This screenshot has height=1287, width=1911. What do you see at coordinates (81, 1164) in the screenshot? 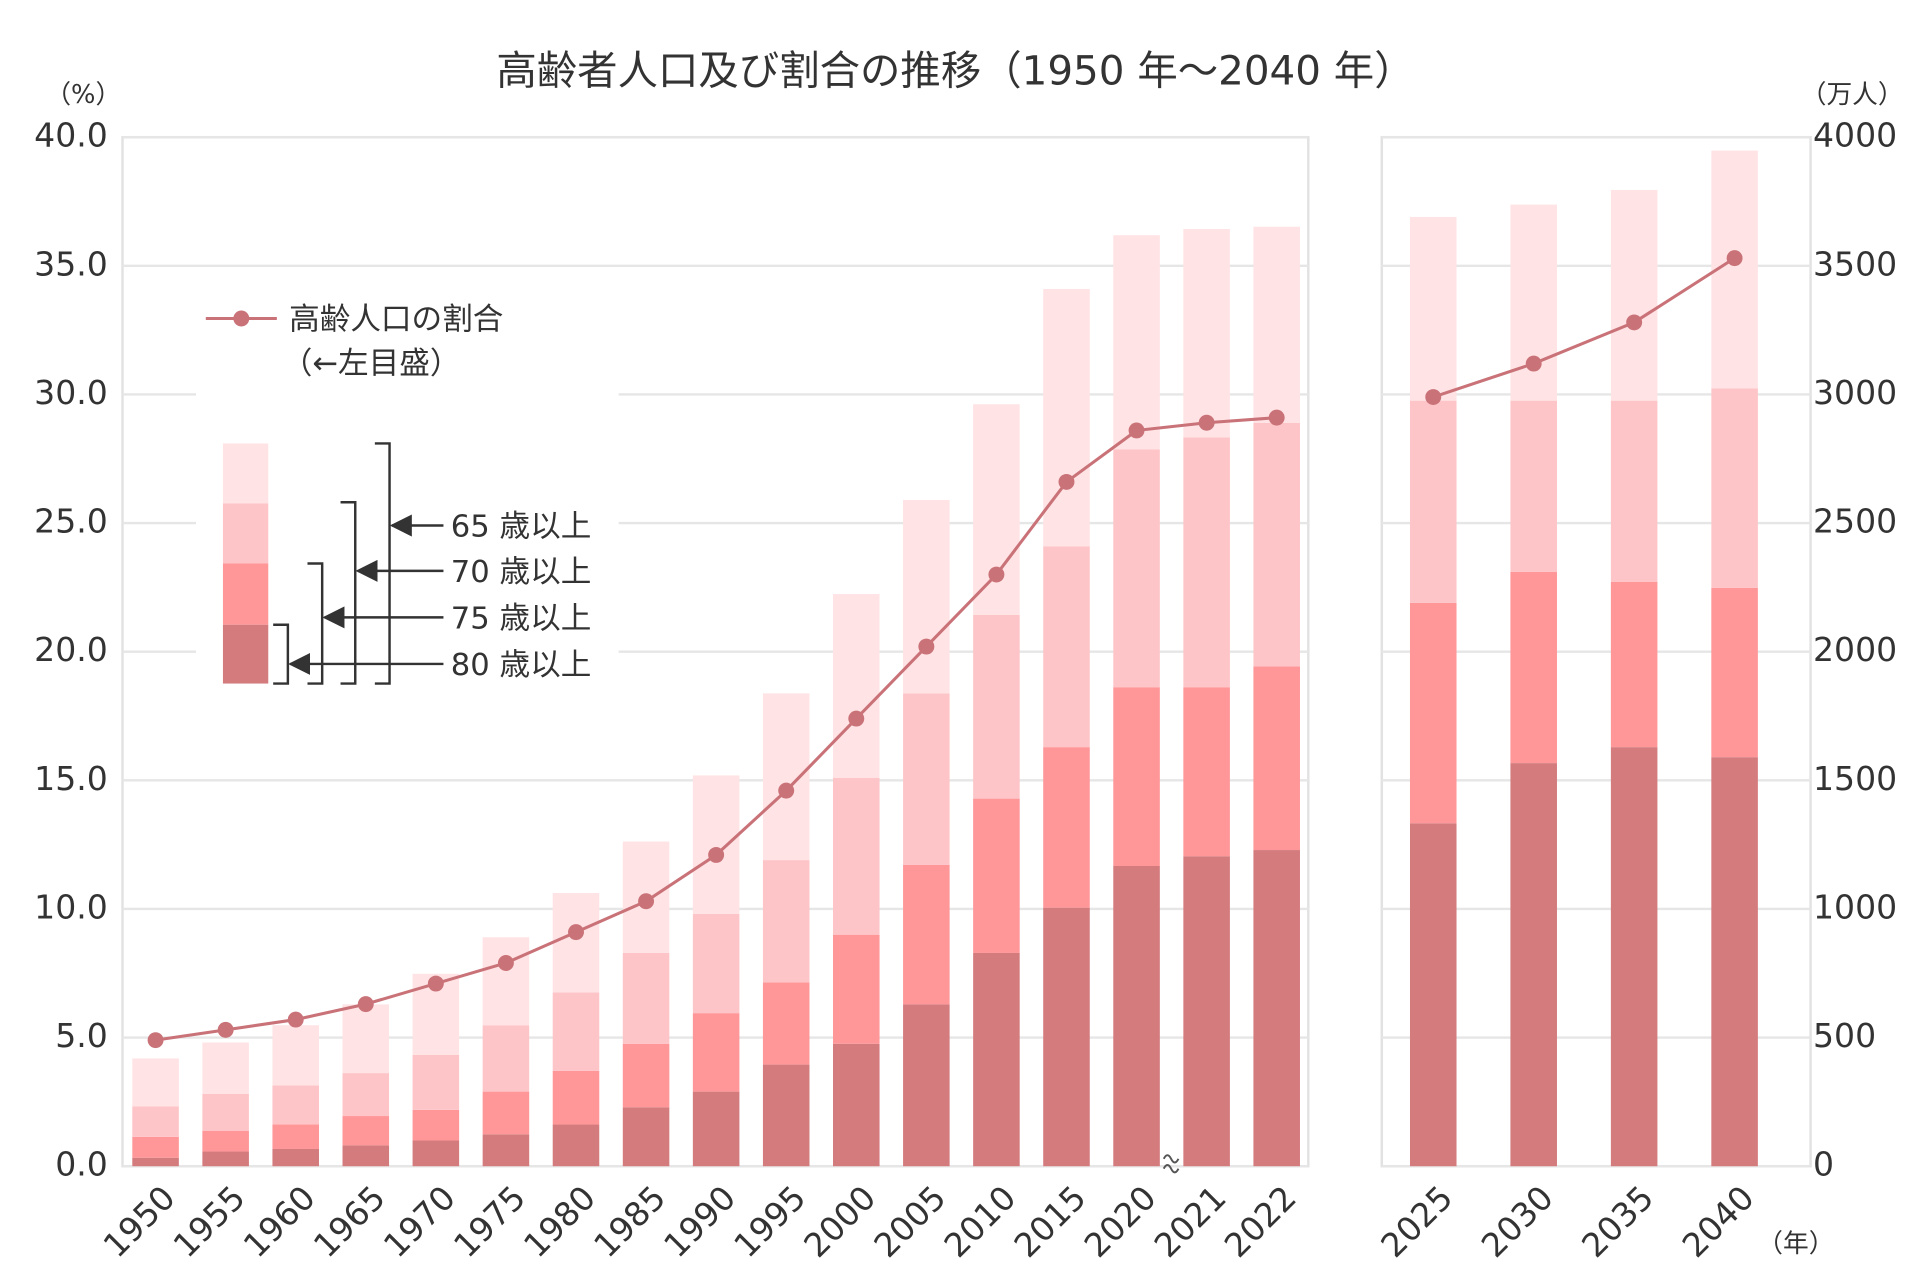
I see `y-tick-label: 0.0` at bounding box center [81, 1164].